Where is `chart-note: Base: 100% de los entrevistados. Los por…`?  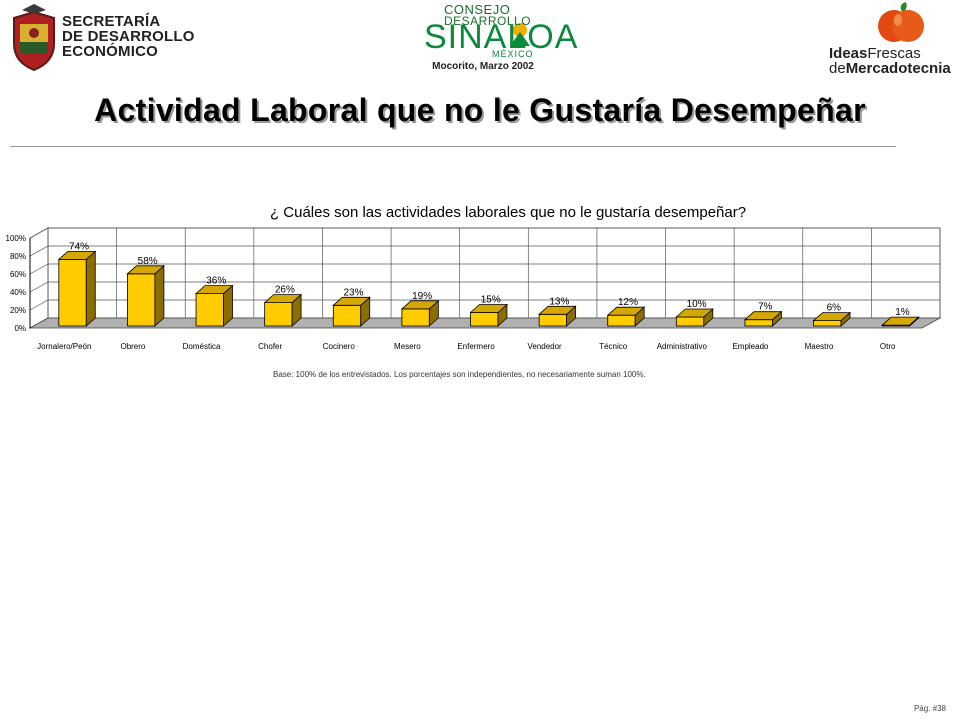 chart-note: Base: 100% de los entrevistados. Los por… is located at coordinates (459, 374).